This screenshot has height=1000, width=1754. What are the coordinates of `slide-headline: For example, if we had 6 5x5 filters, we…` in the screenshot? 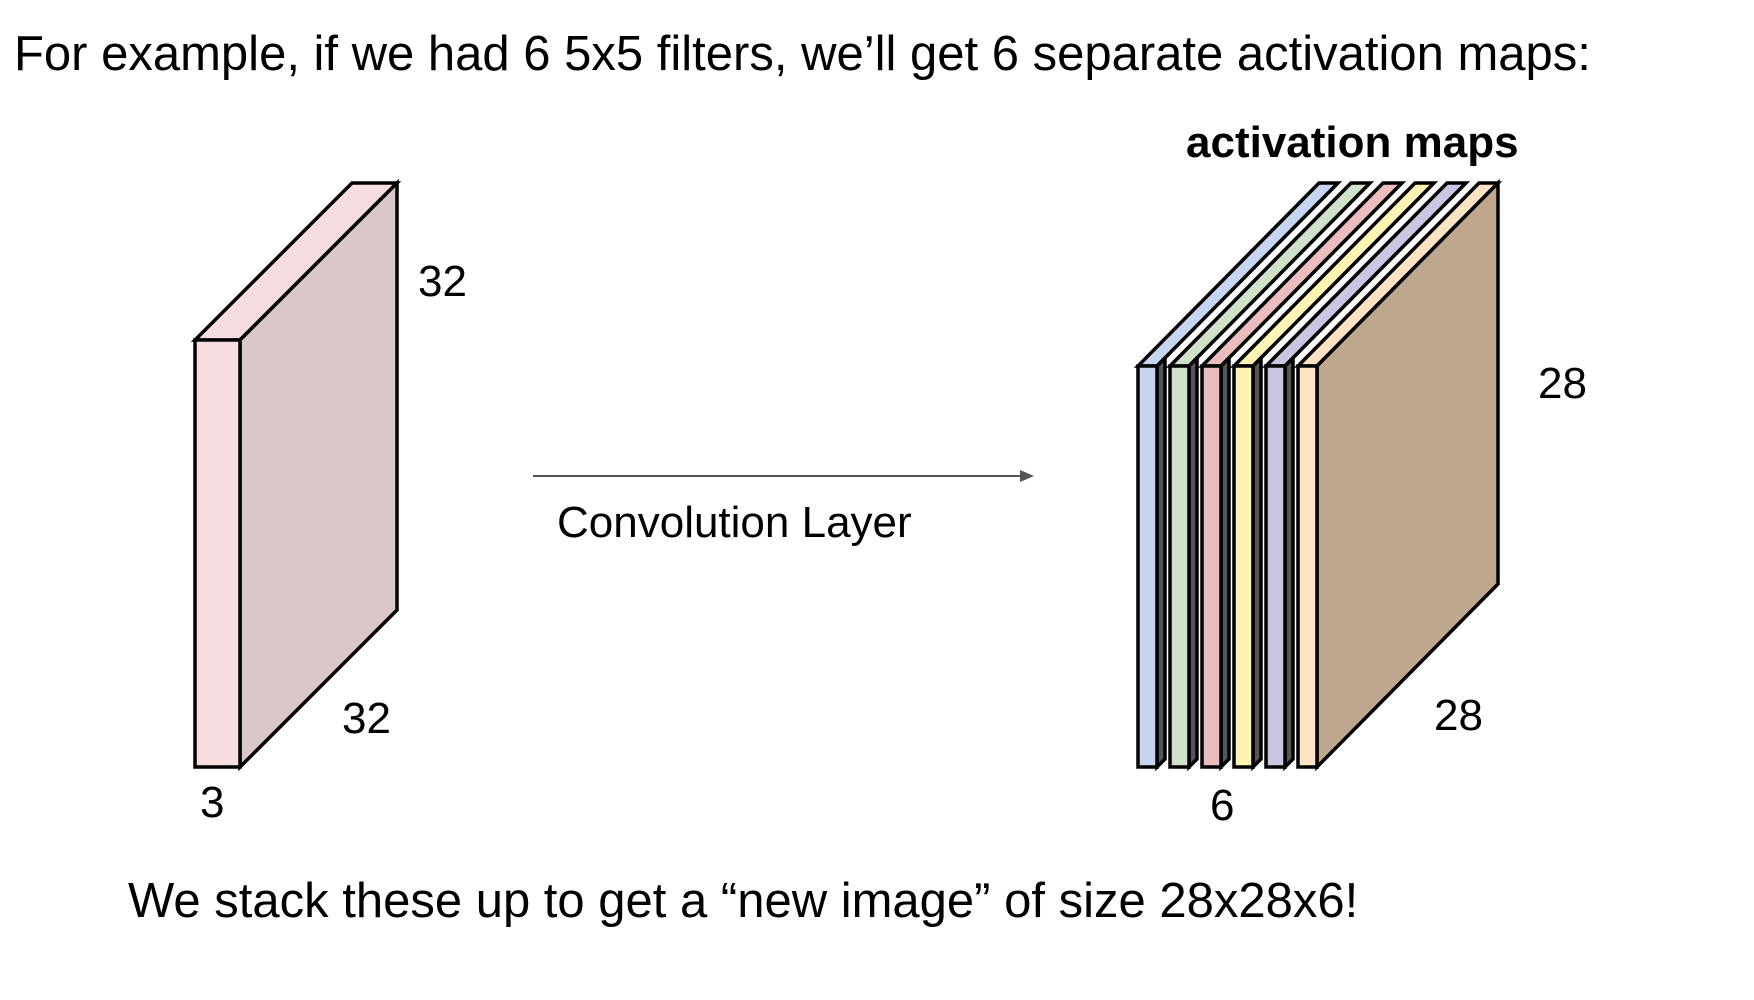 It's located at (802, 54).